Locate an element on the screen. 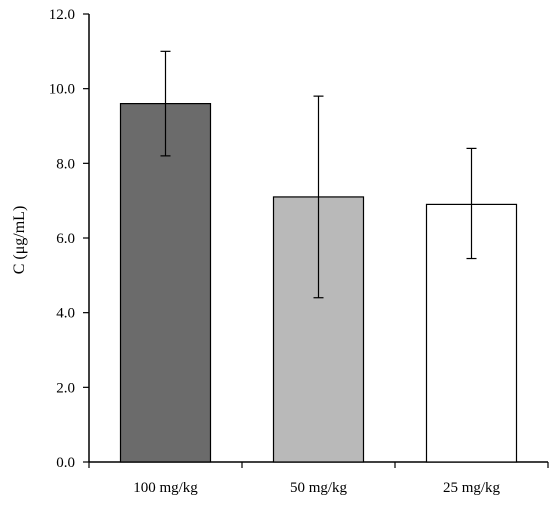  y-tick-label: 0.0 is located at coordinates (65, 463).